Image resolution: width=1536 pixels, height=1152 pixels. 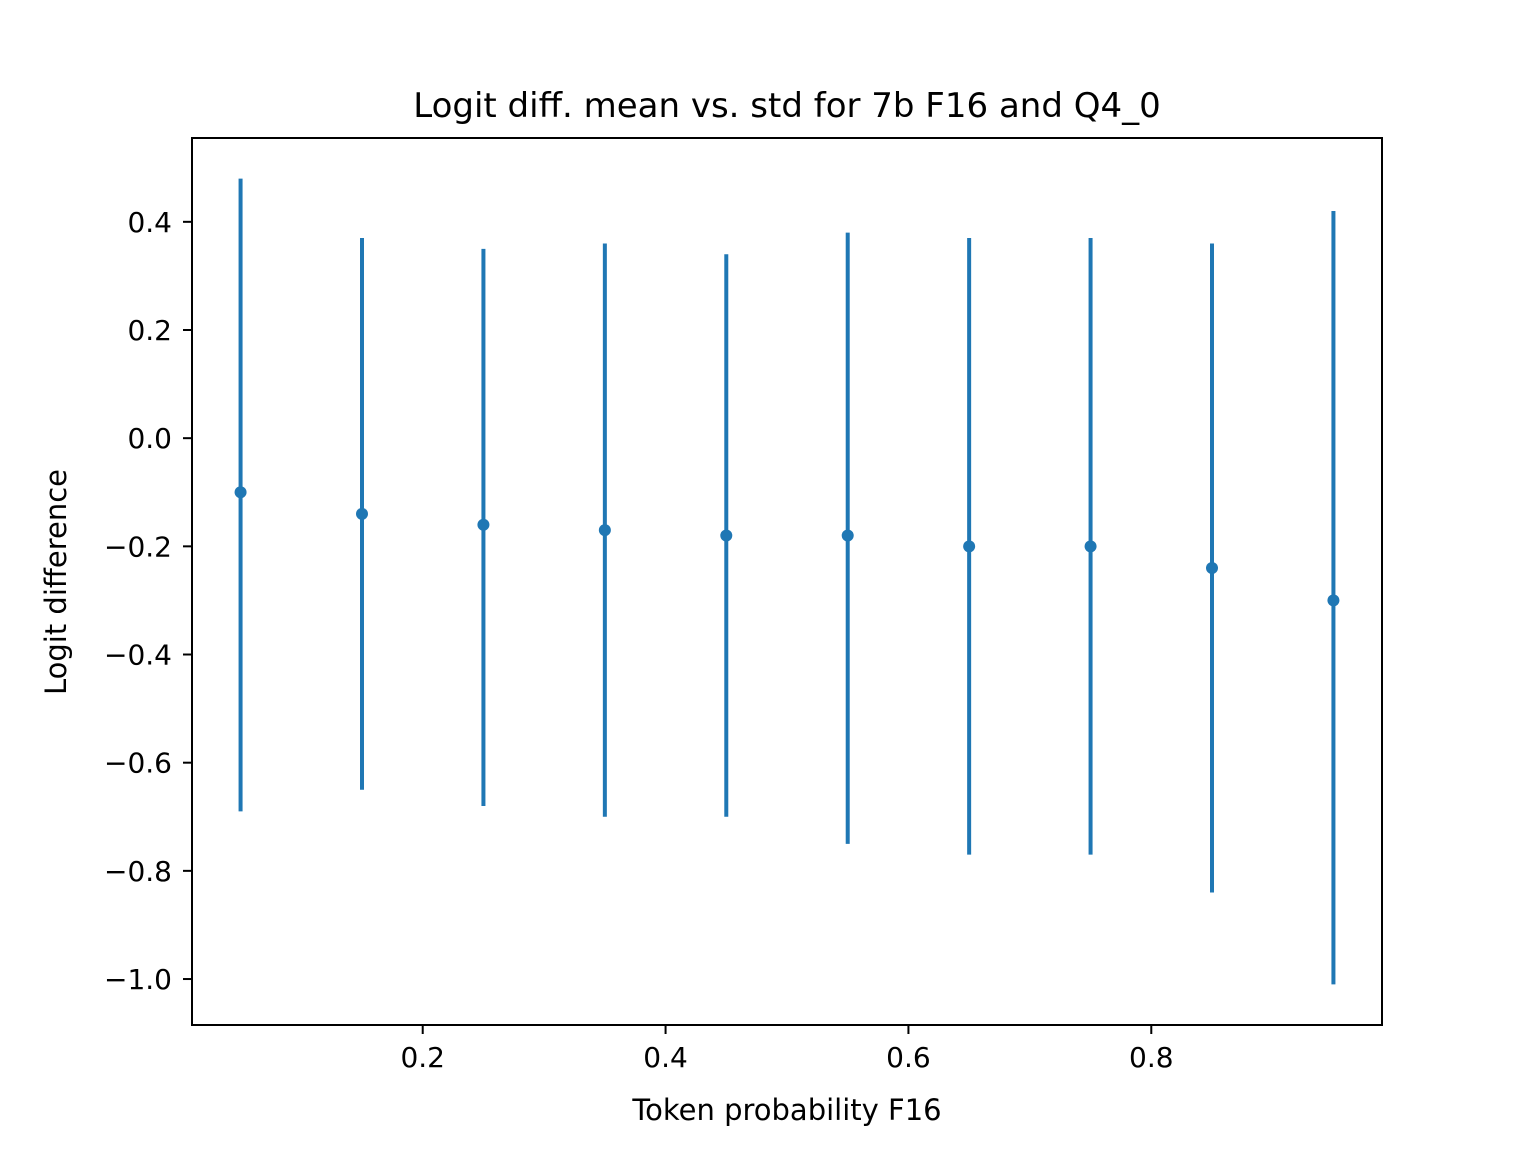 I want to click on x-tick-label: 0.2, so click(x=422, y=1057).